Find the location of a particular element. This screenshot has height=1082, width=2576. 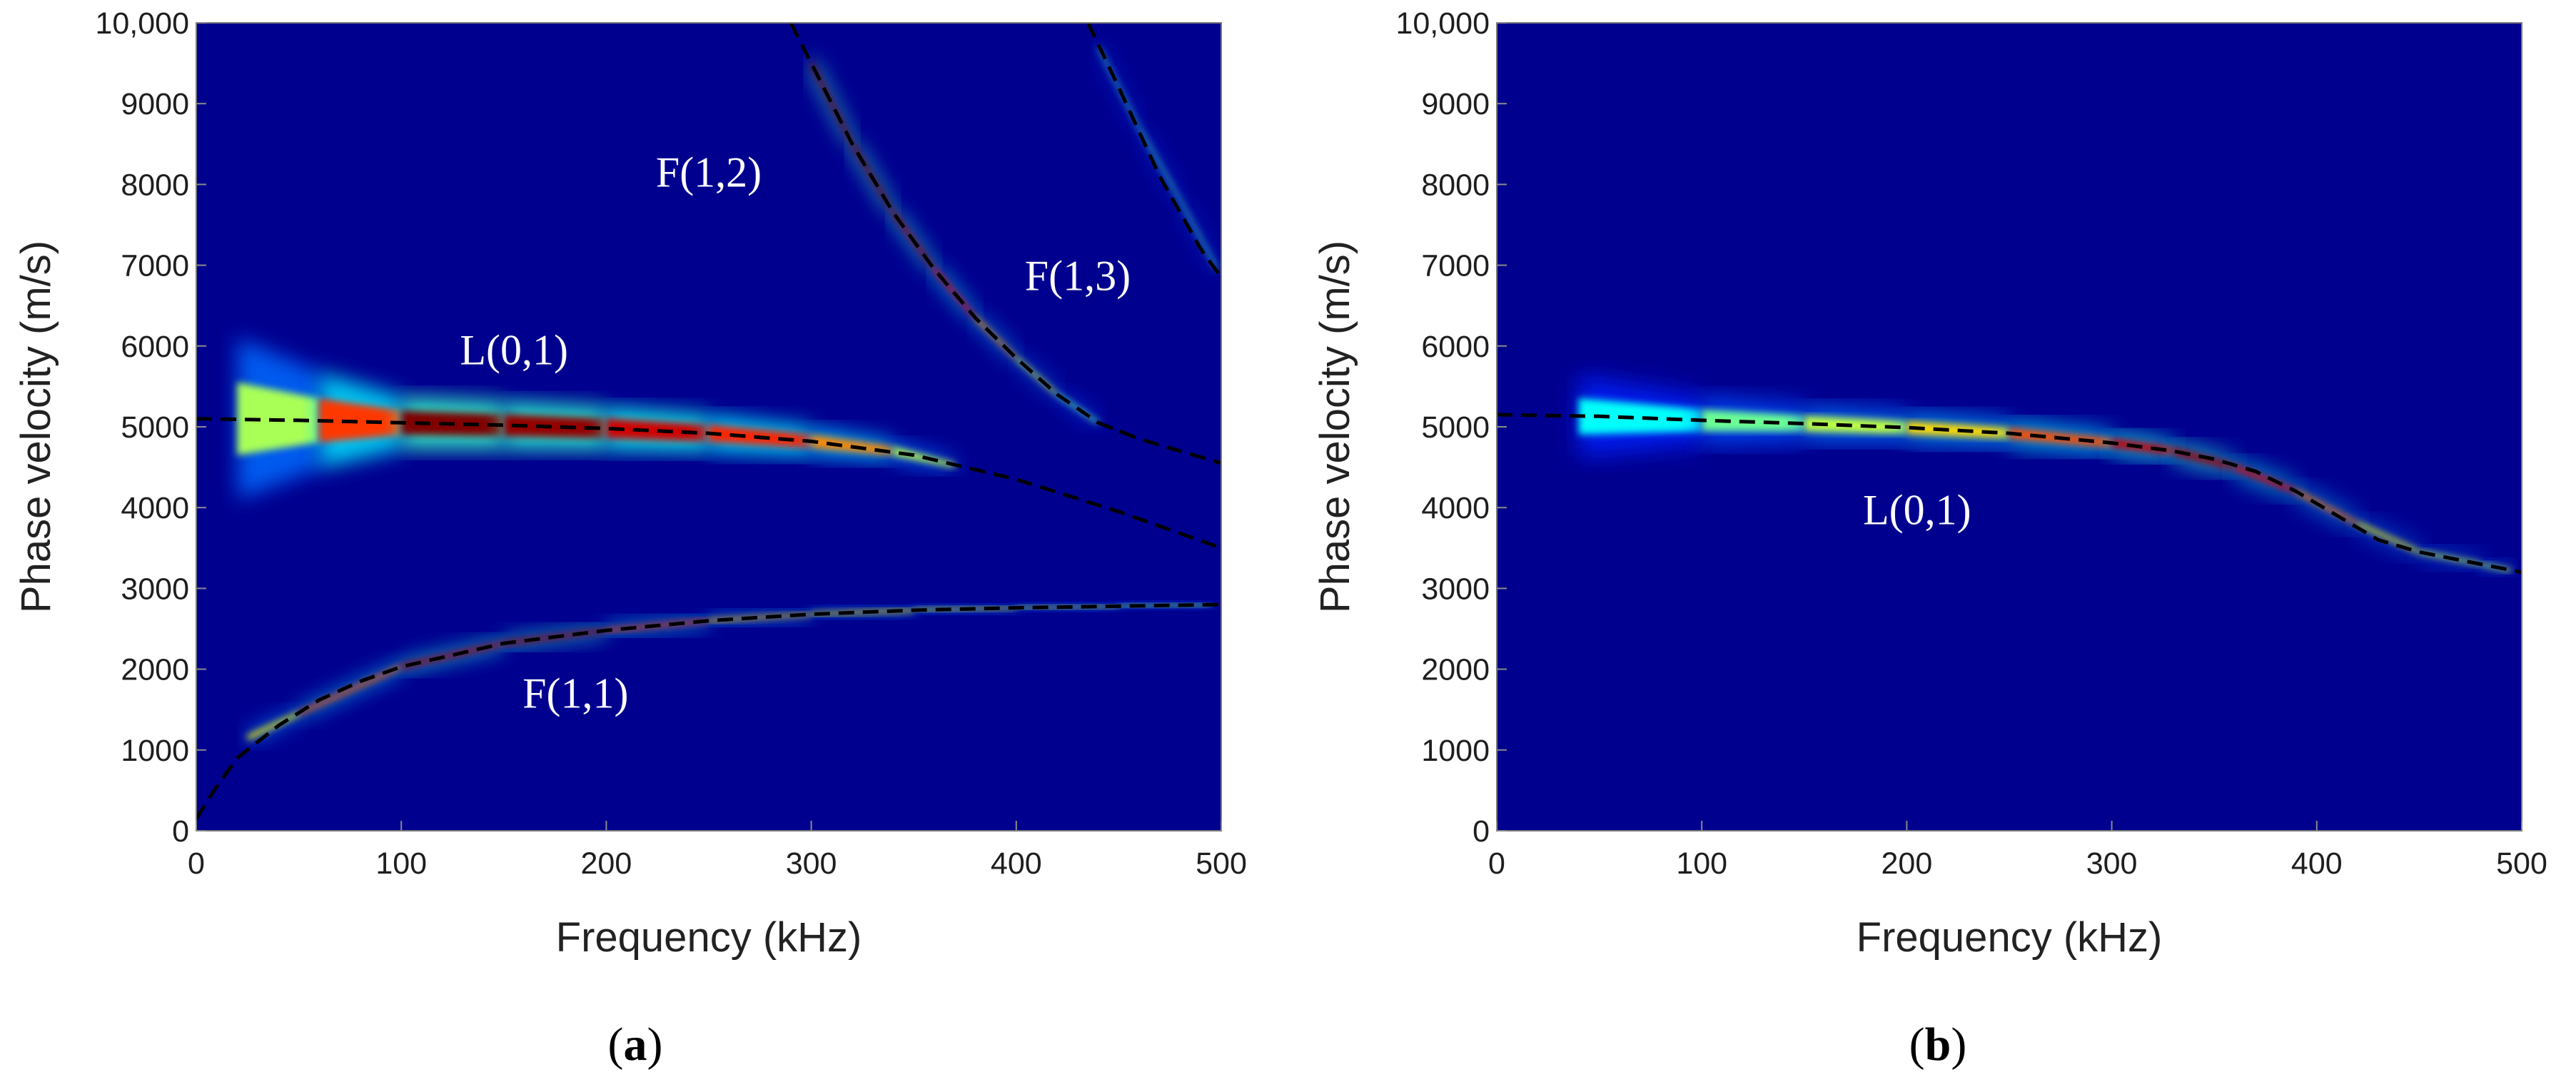

mode-label-f-1-3: F(1,3) is located at coordinates (1078, 275).